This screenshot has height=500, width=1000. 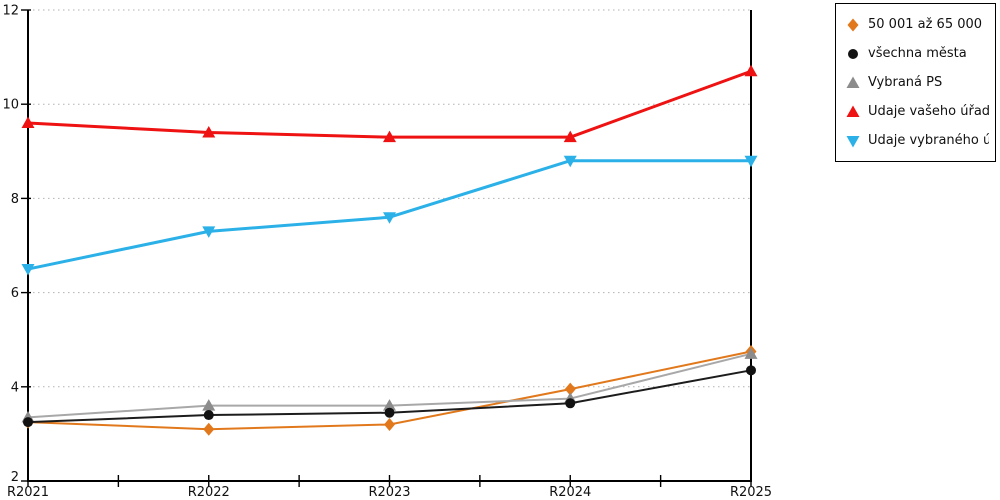 What do you see at coordinates (10, 11) in the screenshot?
I see `y-tick-label: 12` at bounding box center [10, 11].